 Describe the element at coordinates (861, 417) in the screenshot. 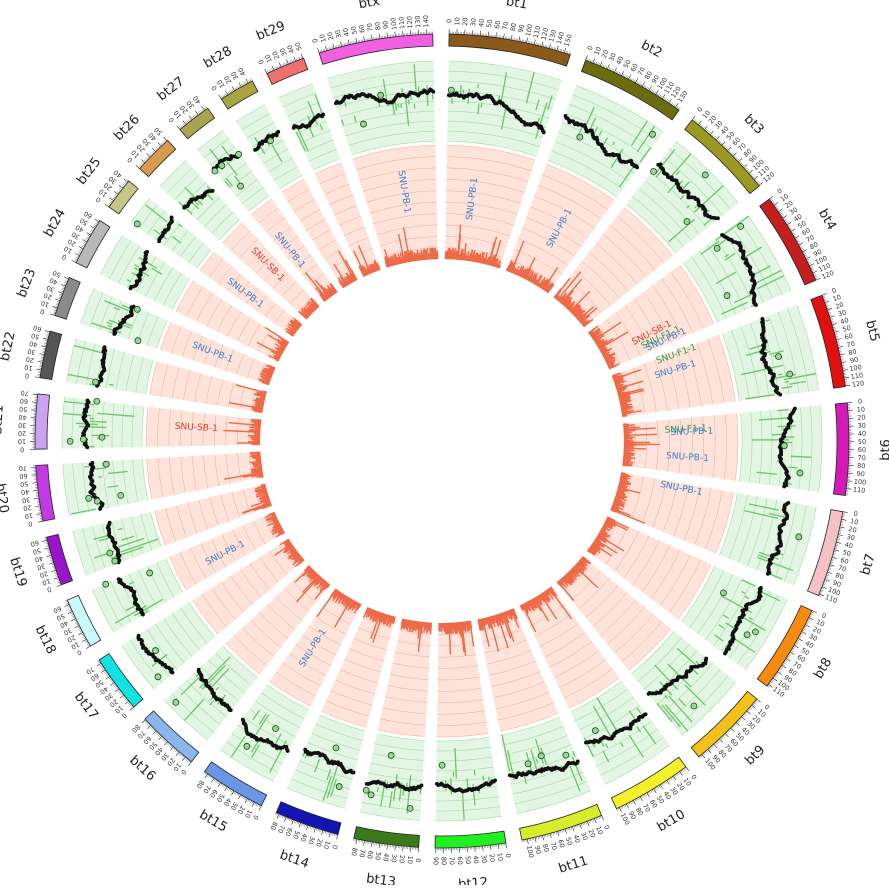

I see `tick-label: 20` at that location.